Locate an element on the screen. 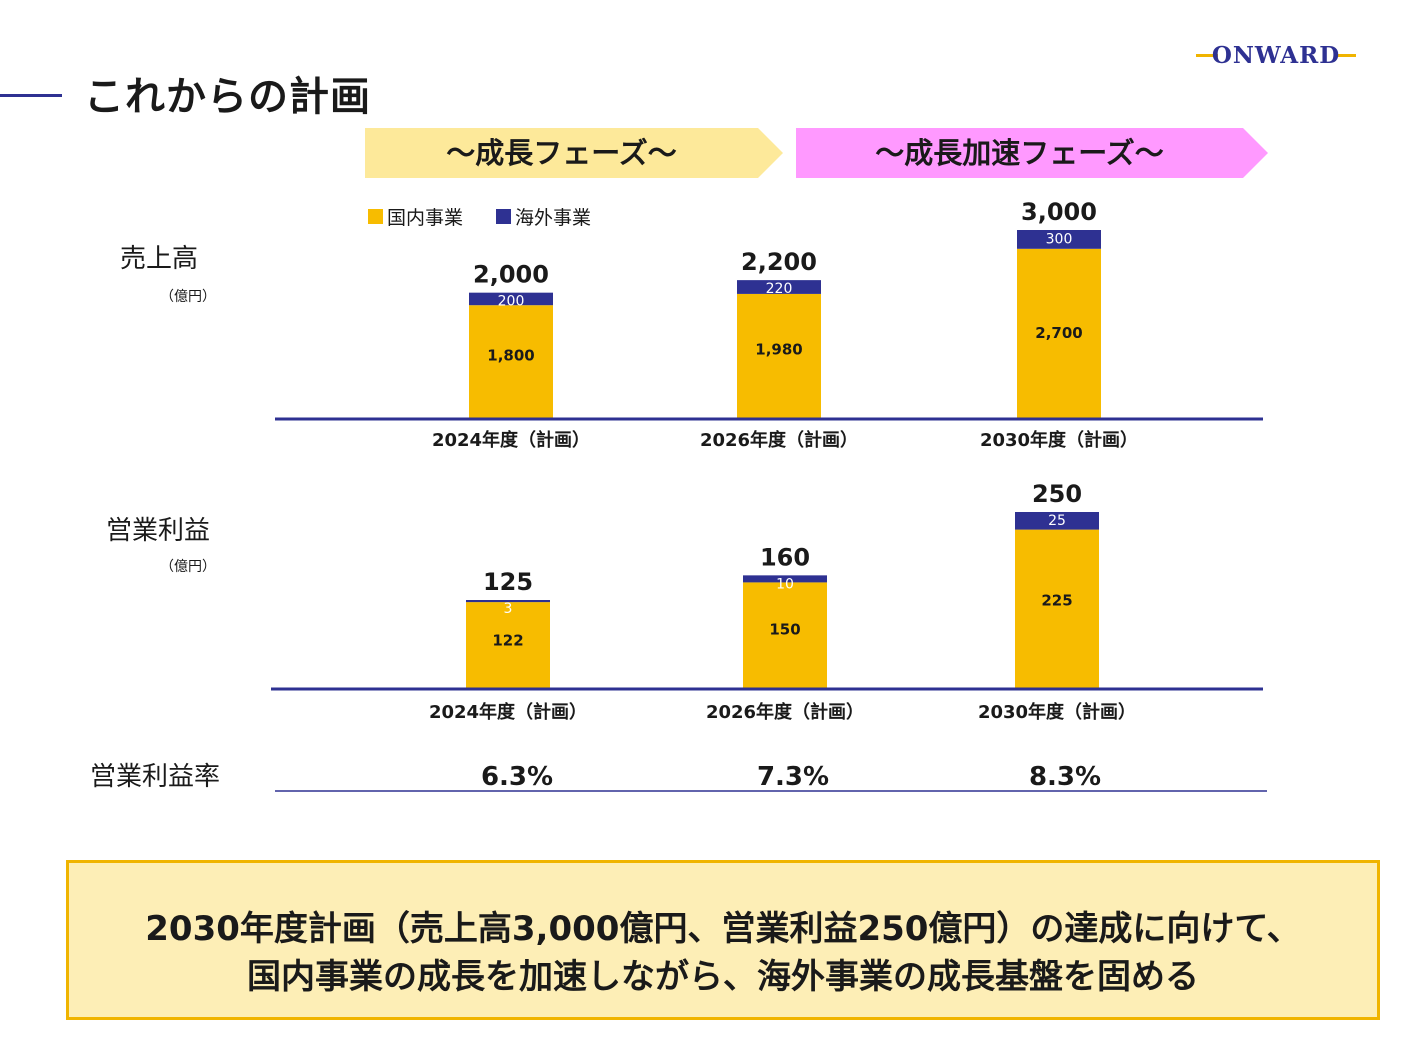 The image size is (1401, 1051). data-label-domestic: 2,700 is located at coordinates (1058, 333).